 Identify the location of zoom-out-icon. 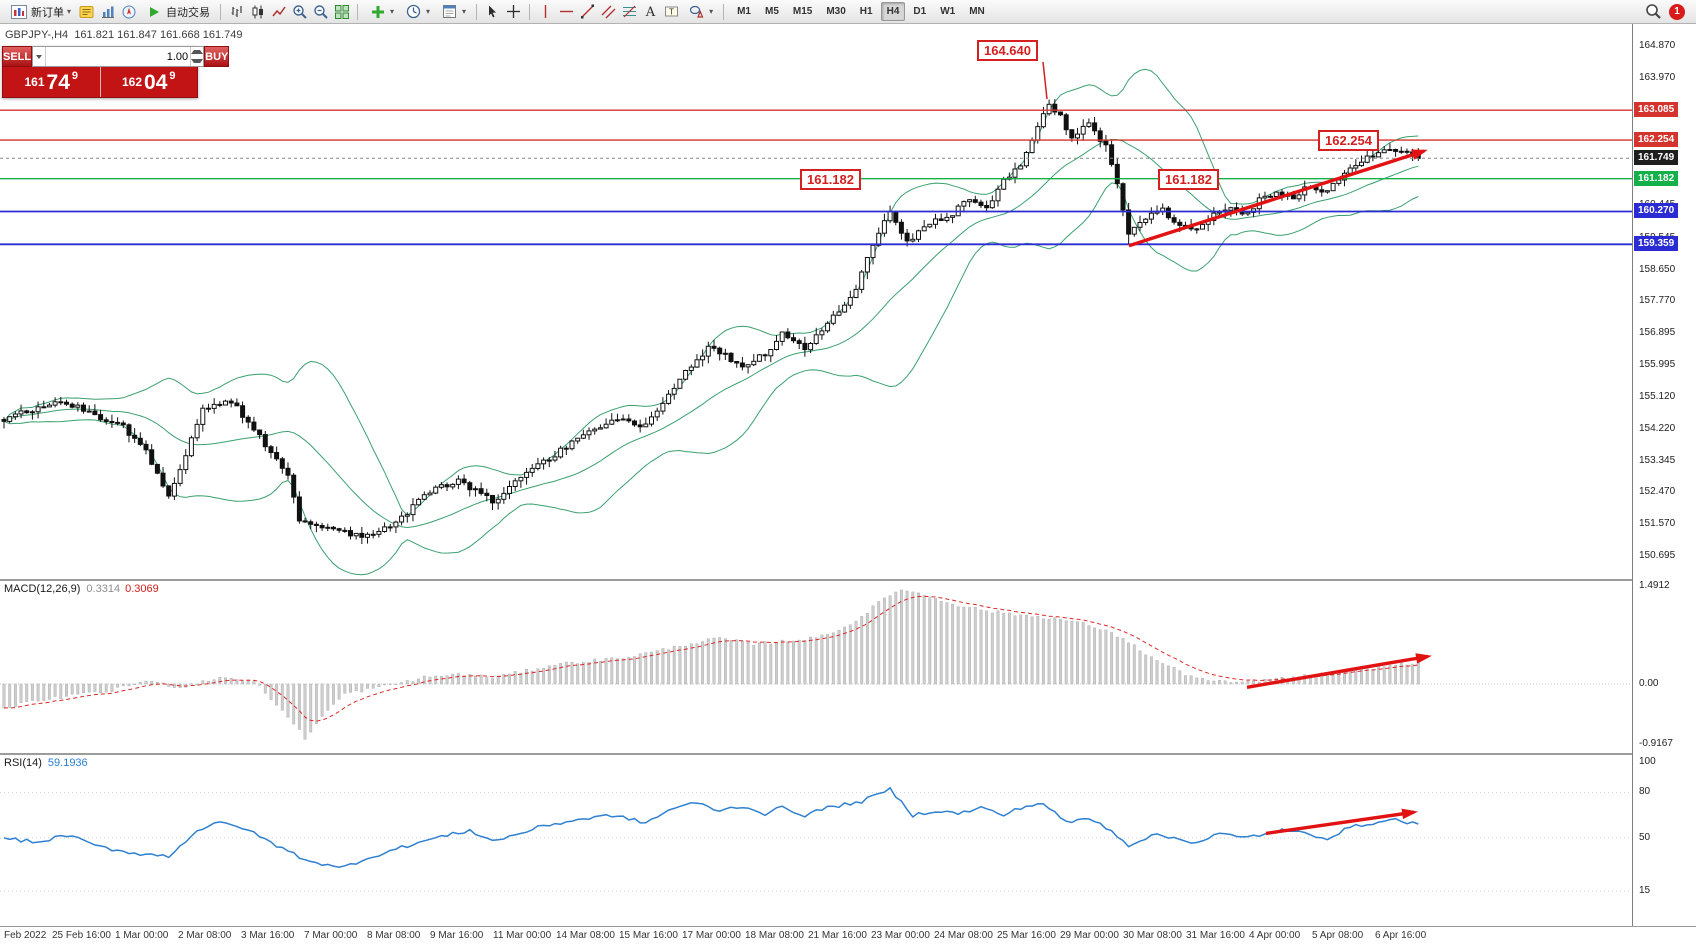
(320, 11).